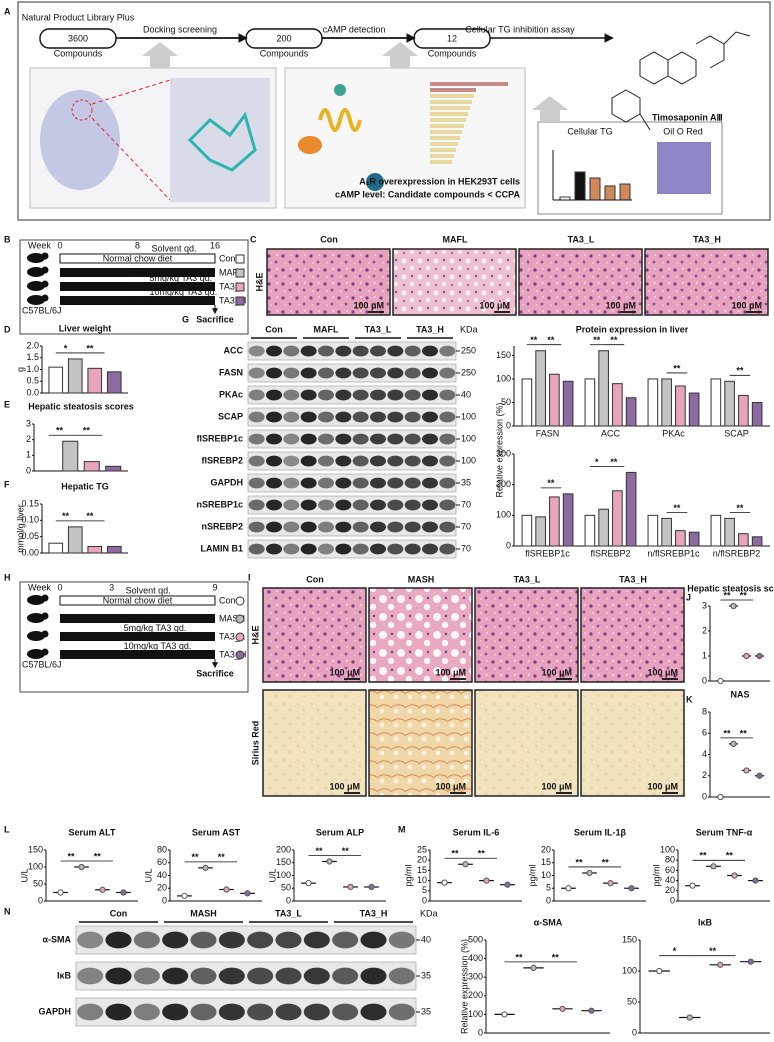 This screenshot has height=1042, width=774. Describe the element at coordinates (215, 673) in the screenshot. I see `sacrifice: Sacrifice` at that location.